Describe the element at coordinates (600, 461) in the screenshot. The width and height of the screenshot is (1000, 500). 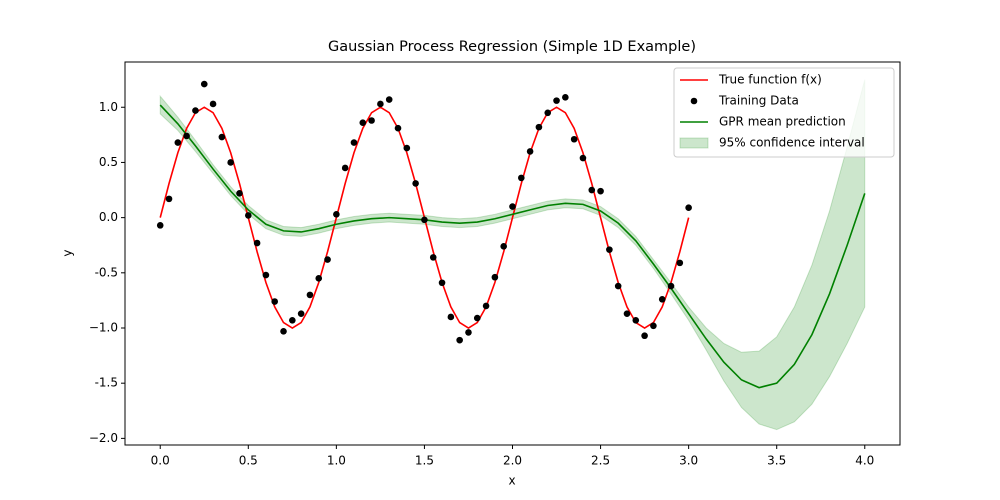
I see `x-tick-label: 2.5` at that location.